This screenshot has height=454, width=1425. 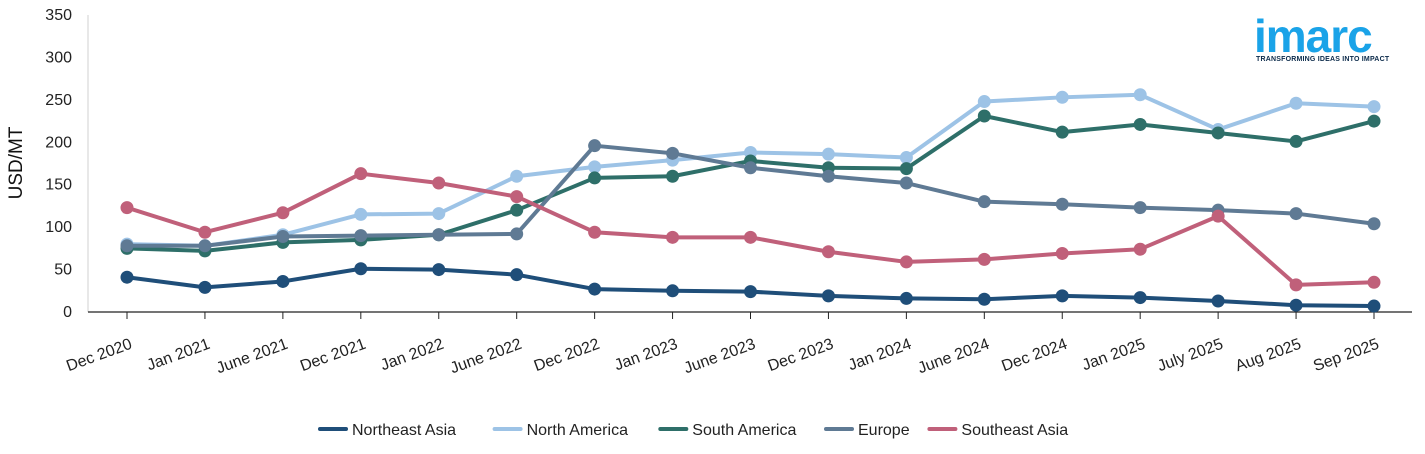 What do you see at coordinates (1346, 355) in the screenshot?
I see `x-tick-label: Sep 2025` at bounding box center [1346, 355].